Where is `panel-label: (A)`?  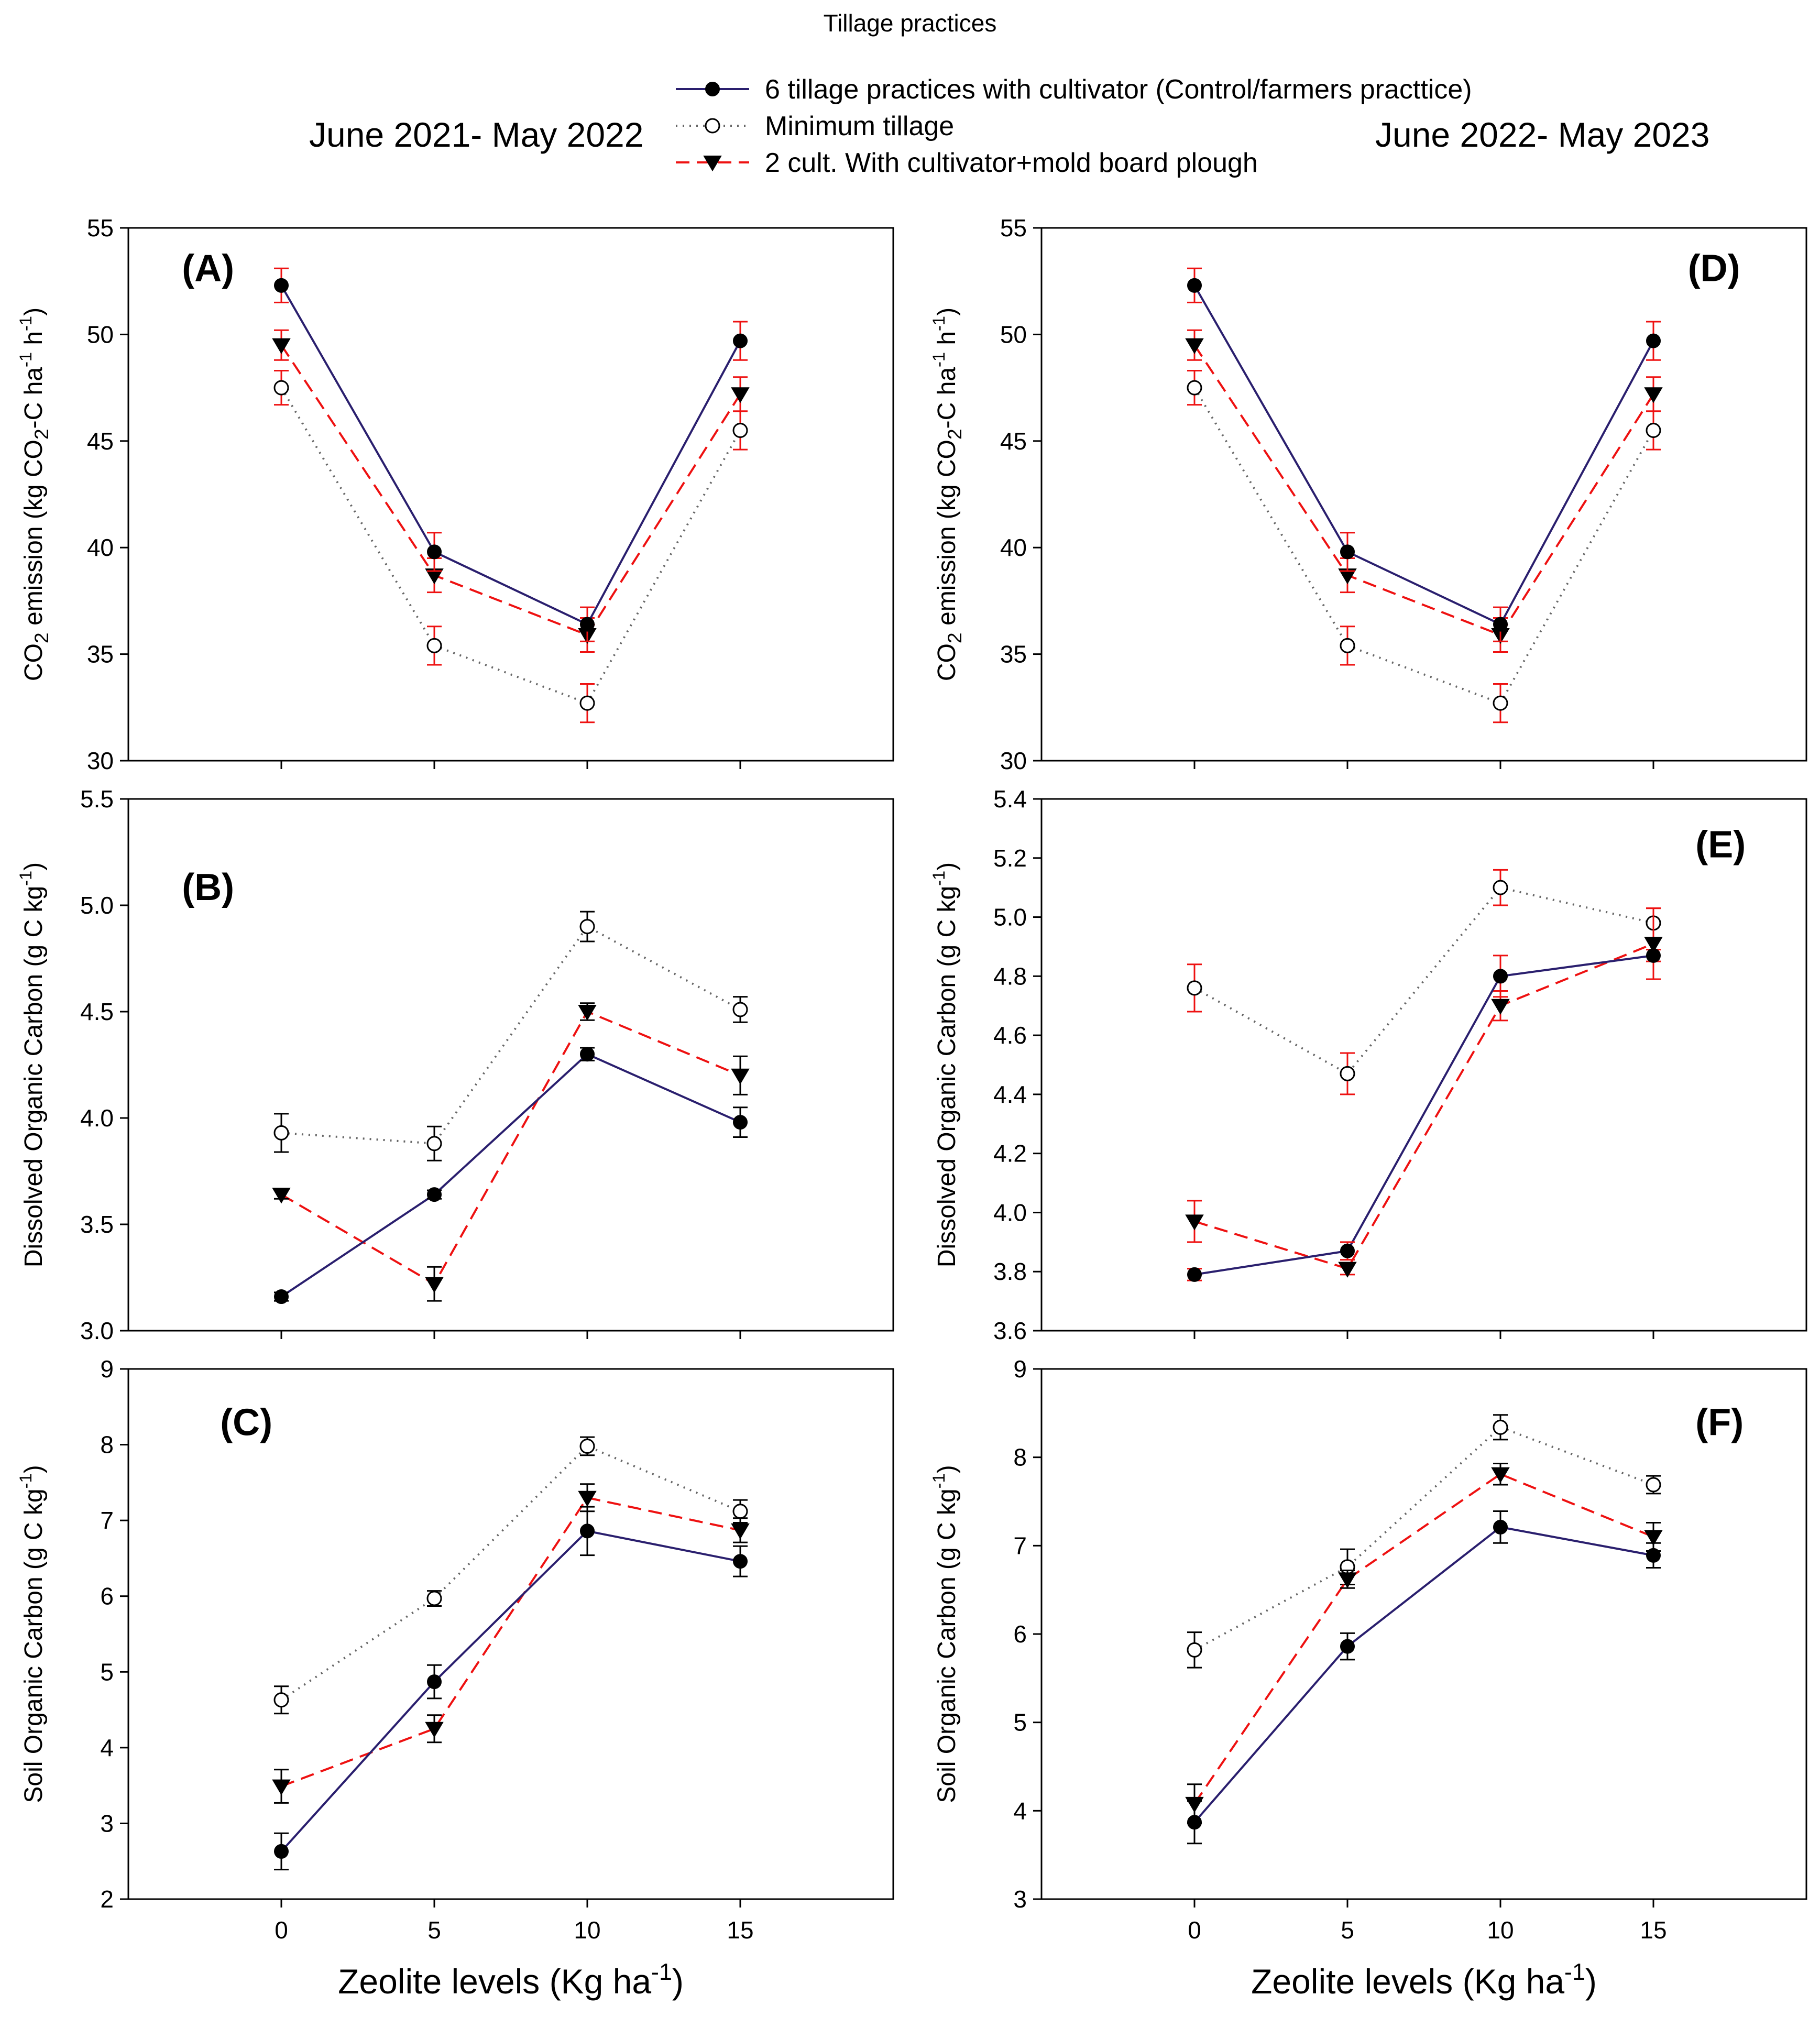
panel-label: (A) is located at coordinates (208, 269).